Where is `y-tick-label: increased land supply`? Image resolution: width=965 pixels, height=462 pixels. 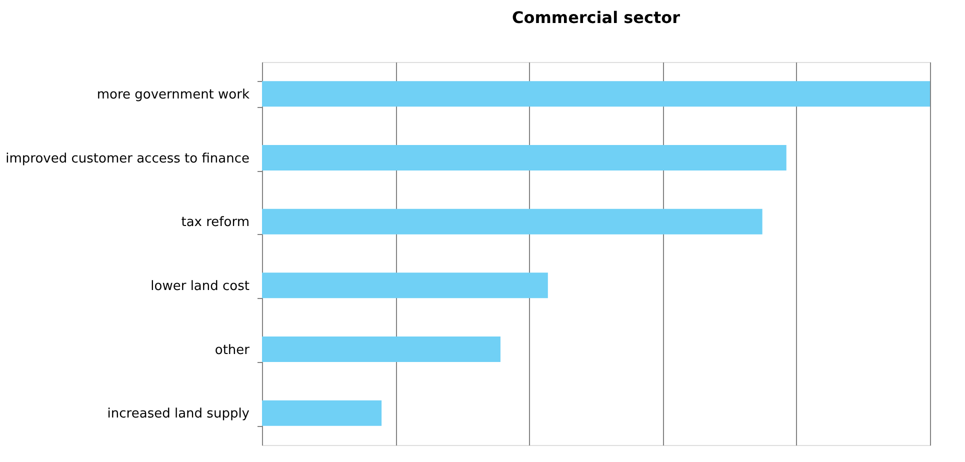
y-tick-label: increased land supply is located at coordinates (178, 414).